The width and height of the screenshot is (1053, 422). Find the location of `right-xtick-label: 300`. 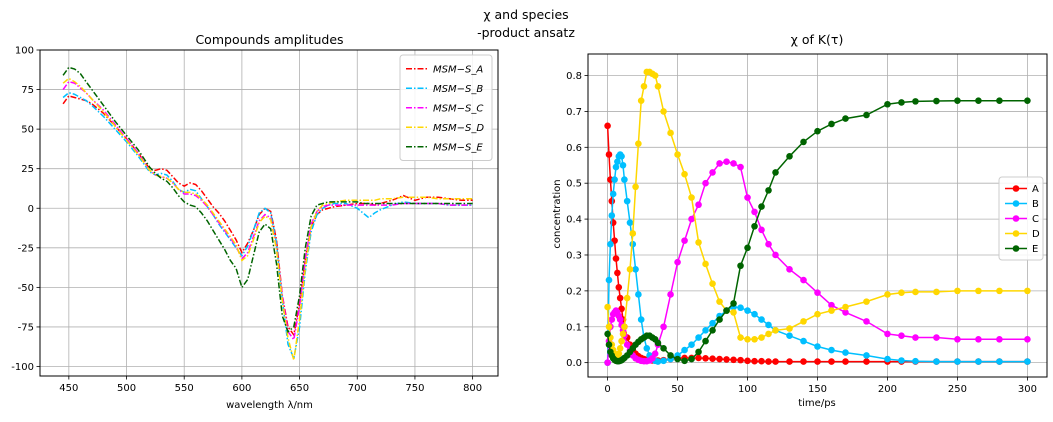

right-xtick-label: 300 is located at coordinates (1027, 389).